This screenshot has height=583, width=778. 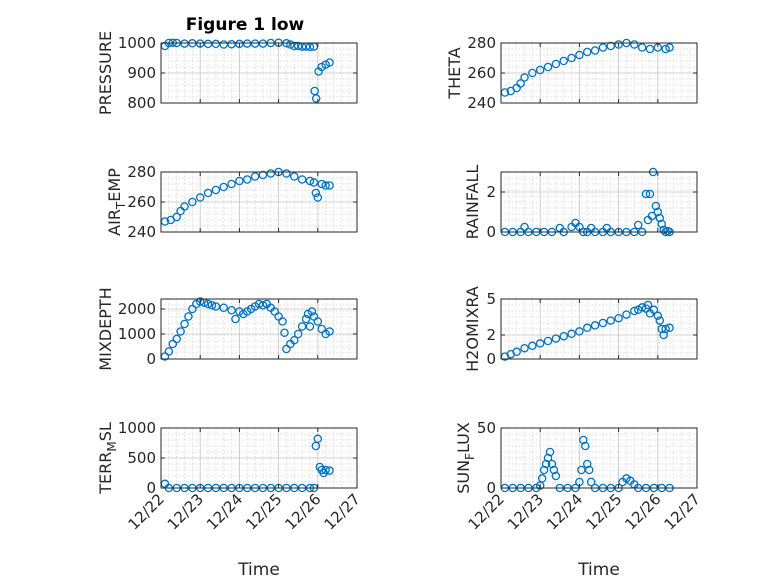 What do you see at coordinates (141, 103) in the screenshot?
I see `y-tick-label: 800` at bounding box center [141, 103].